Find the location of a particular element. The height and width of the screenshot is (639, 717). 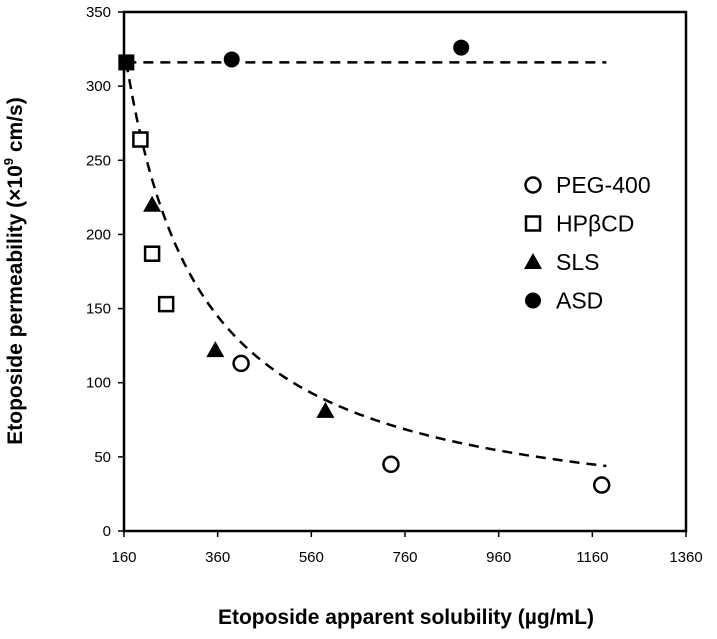

y-tick-label: 50 is located at coordinates (102, 457).